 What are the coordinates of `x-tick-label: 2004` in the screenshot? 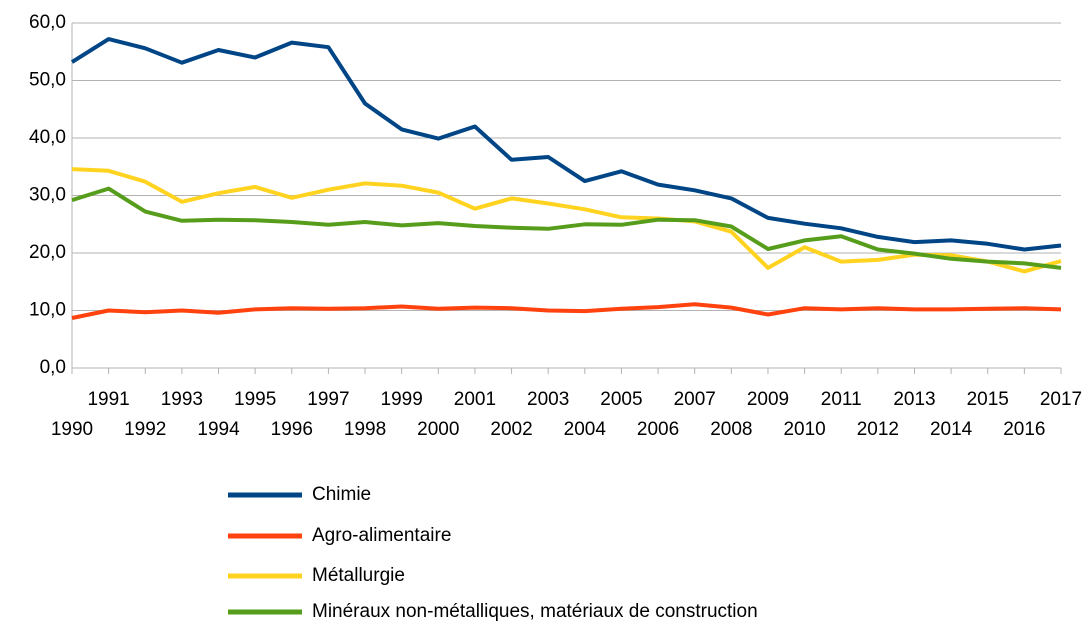 It's located at (585, 429).